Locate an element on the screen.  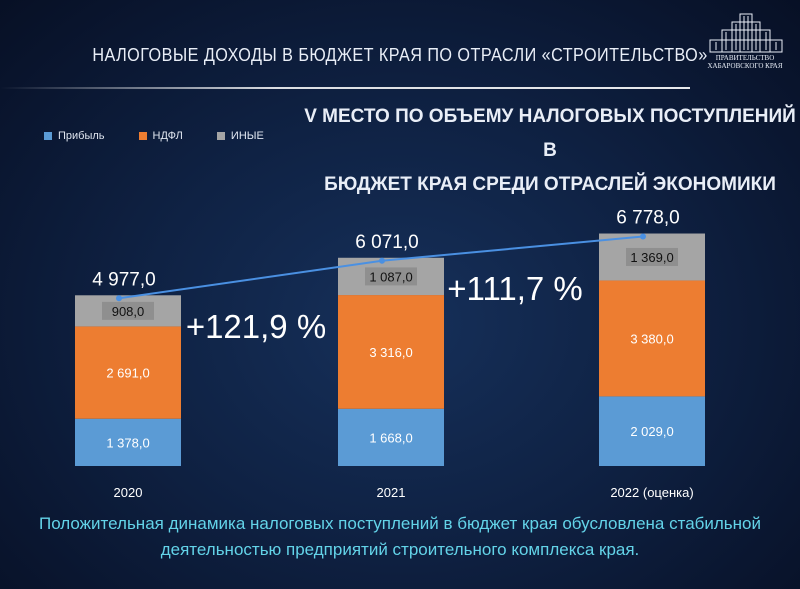
bar-label-other-0: 908,0 is located at coordinates (128, 311).